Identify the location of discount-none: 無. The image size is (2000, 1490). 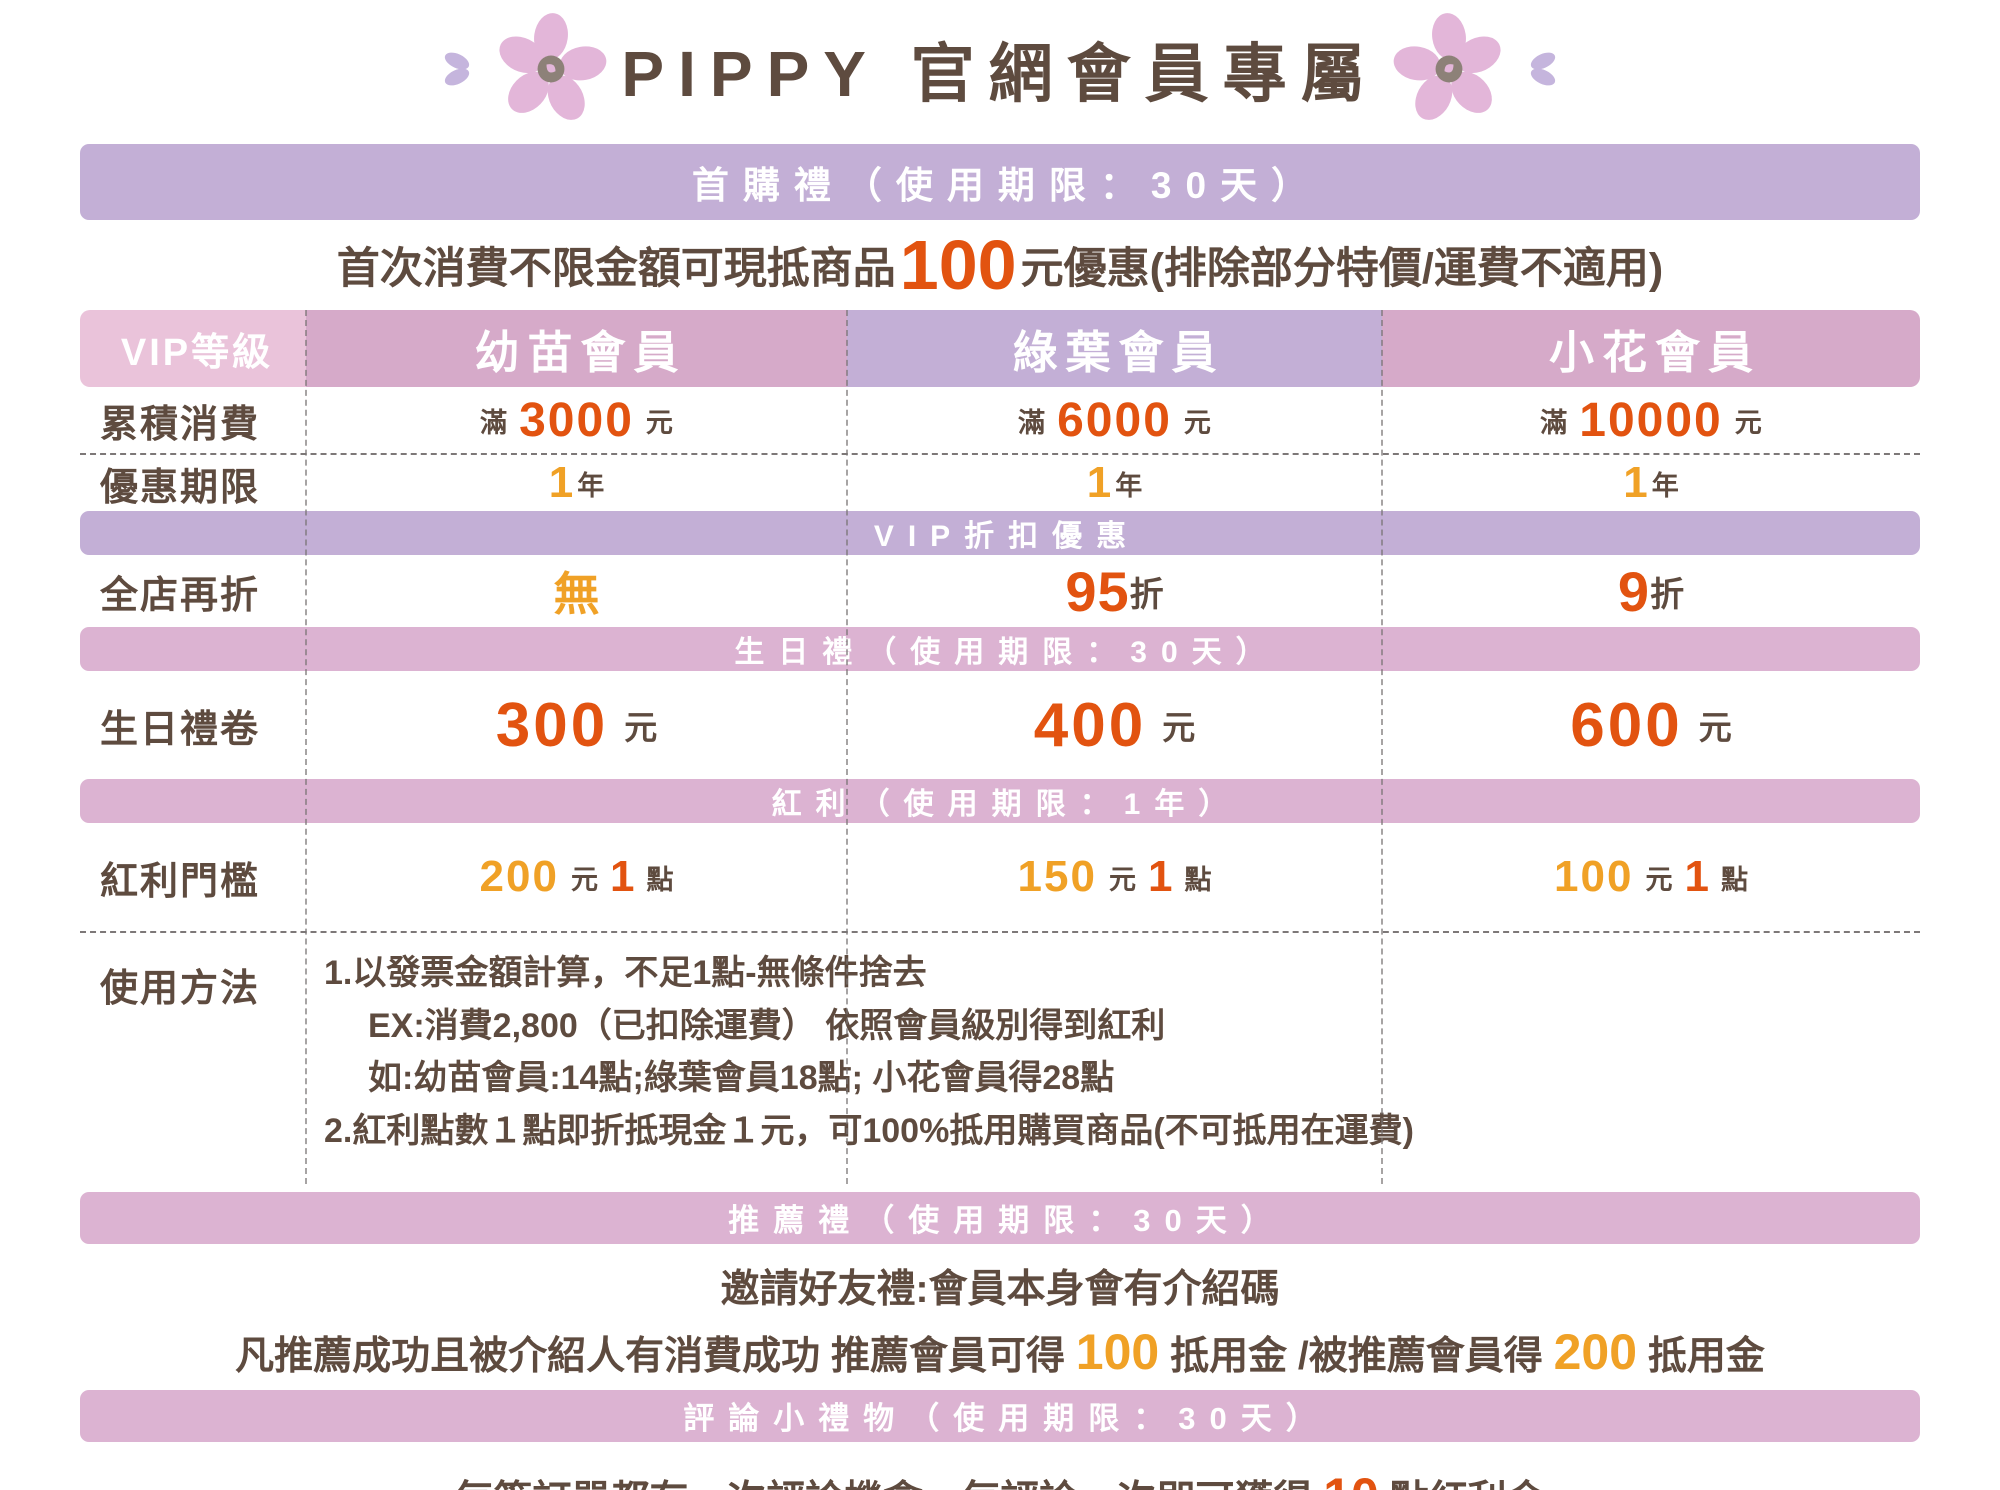
(576, 594).